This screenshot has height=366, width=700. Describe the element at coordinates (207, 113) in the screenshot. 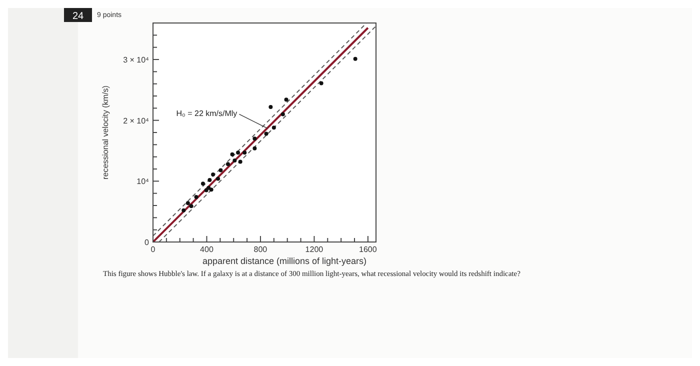

I see `annotation: H₀ = 22 km/s/Mly` at that location.